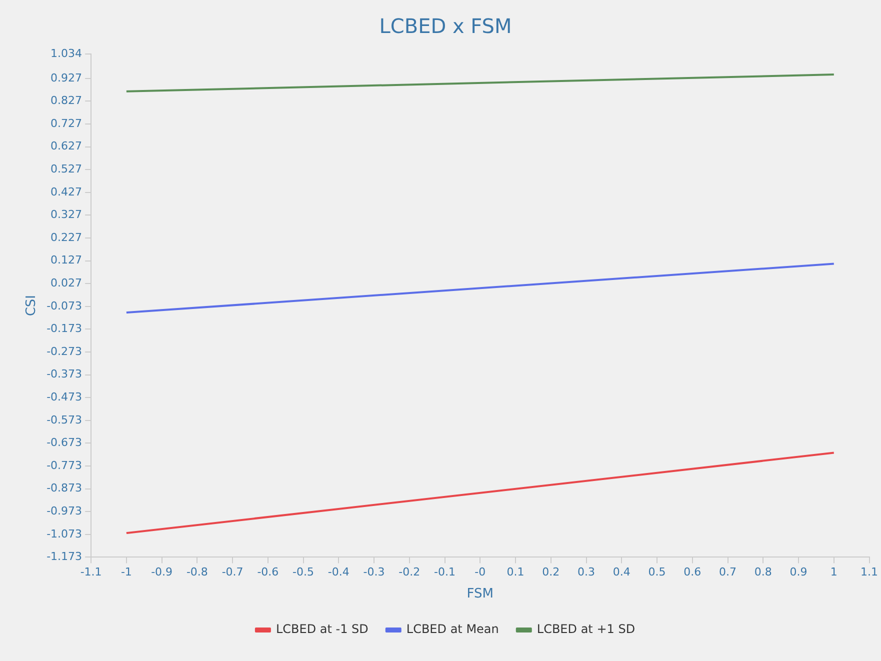 This screenshot has width=881, height=661. Describe the element at coordinates (64, 351) in the screenshot. I see `y-tick-label: -0.273` at that location.